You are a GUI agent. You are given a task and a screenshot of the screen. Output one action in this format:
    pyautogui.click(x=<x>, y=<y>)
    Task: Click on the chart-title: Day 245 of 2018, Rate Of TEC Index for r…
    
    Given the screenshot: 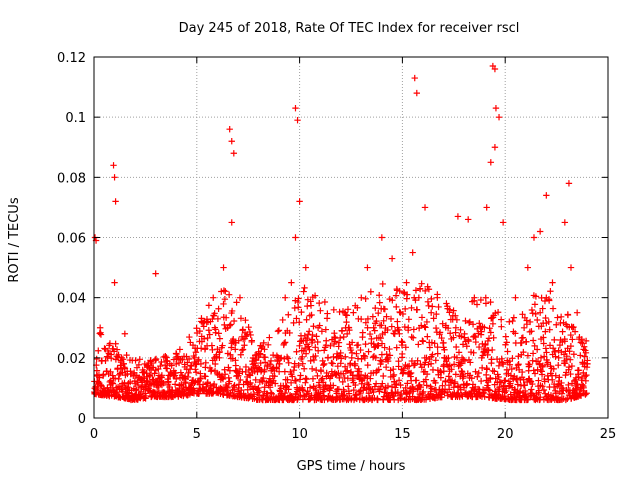 What is the action you would take?
    pyautogui.click(x=349, y=28)
    